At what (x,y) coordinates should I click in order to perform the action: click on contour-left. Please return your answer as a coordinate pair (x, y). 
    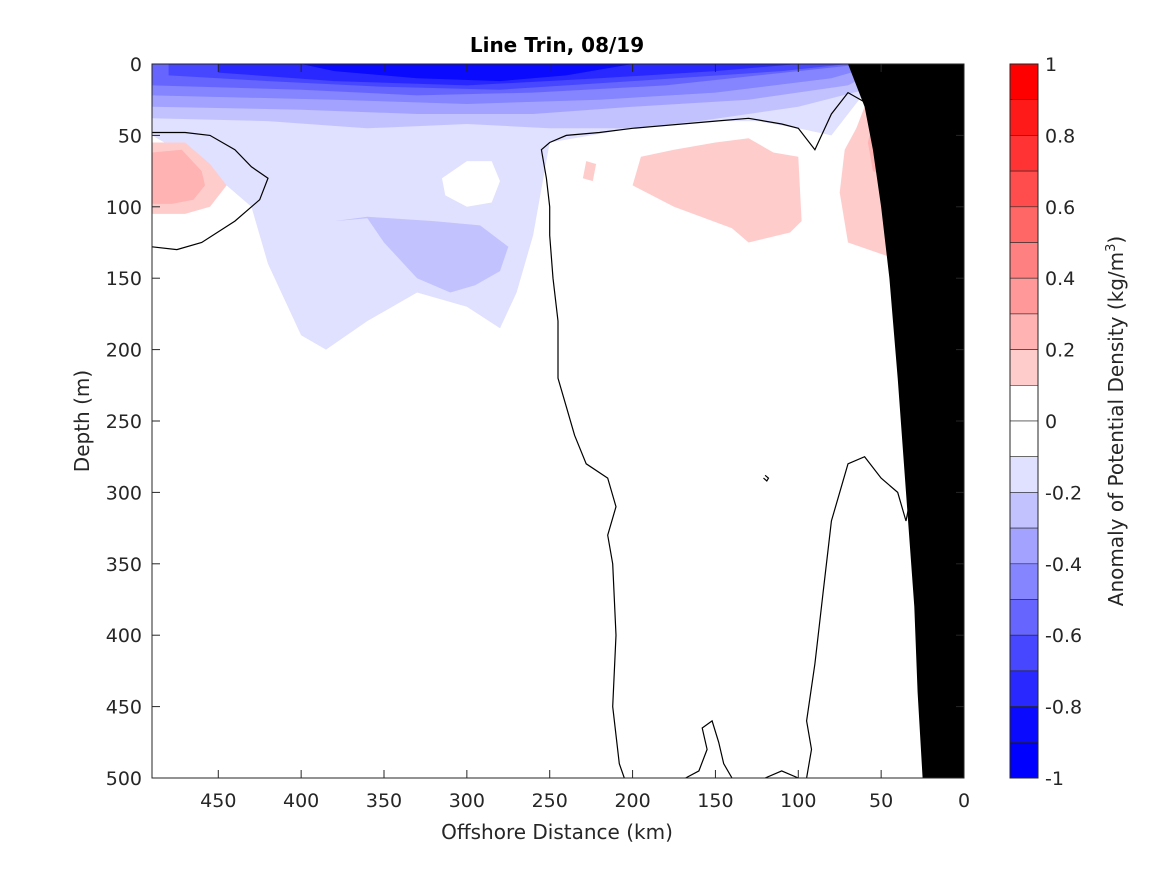
    Looking at the image, I should click on (210, 191).